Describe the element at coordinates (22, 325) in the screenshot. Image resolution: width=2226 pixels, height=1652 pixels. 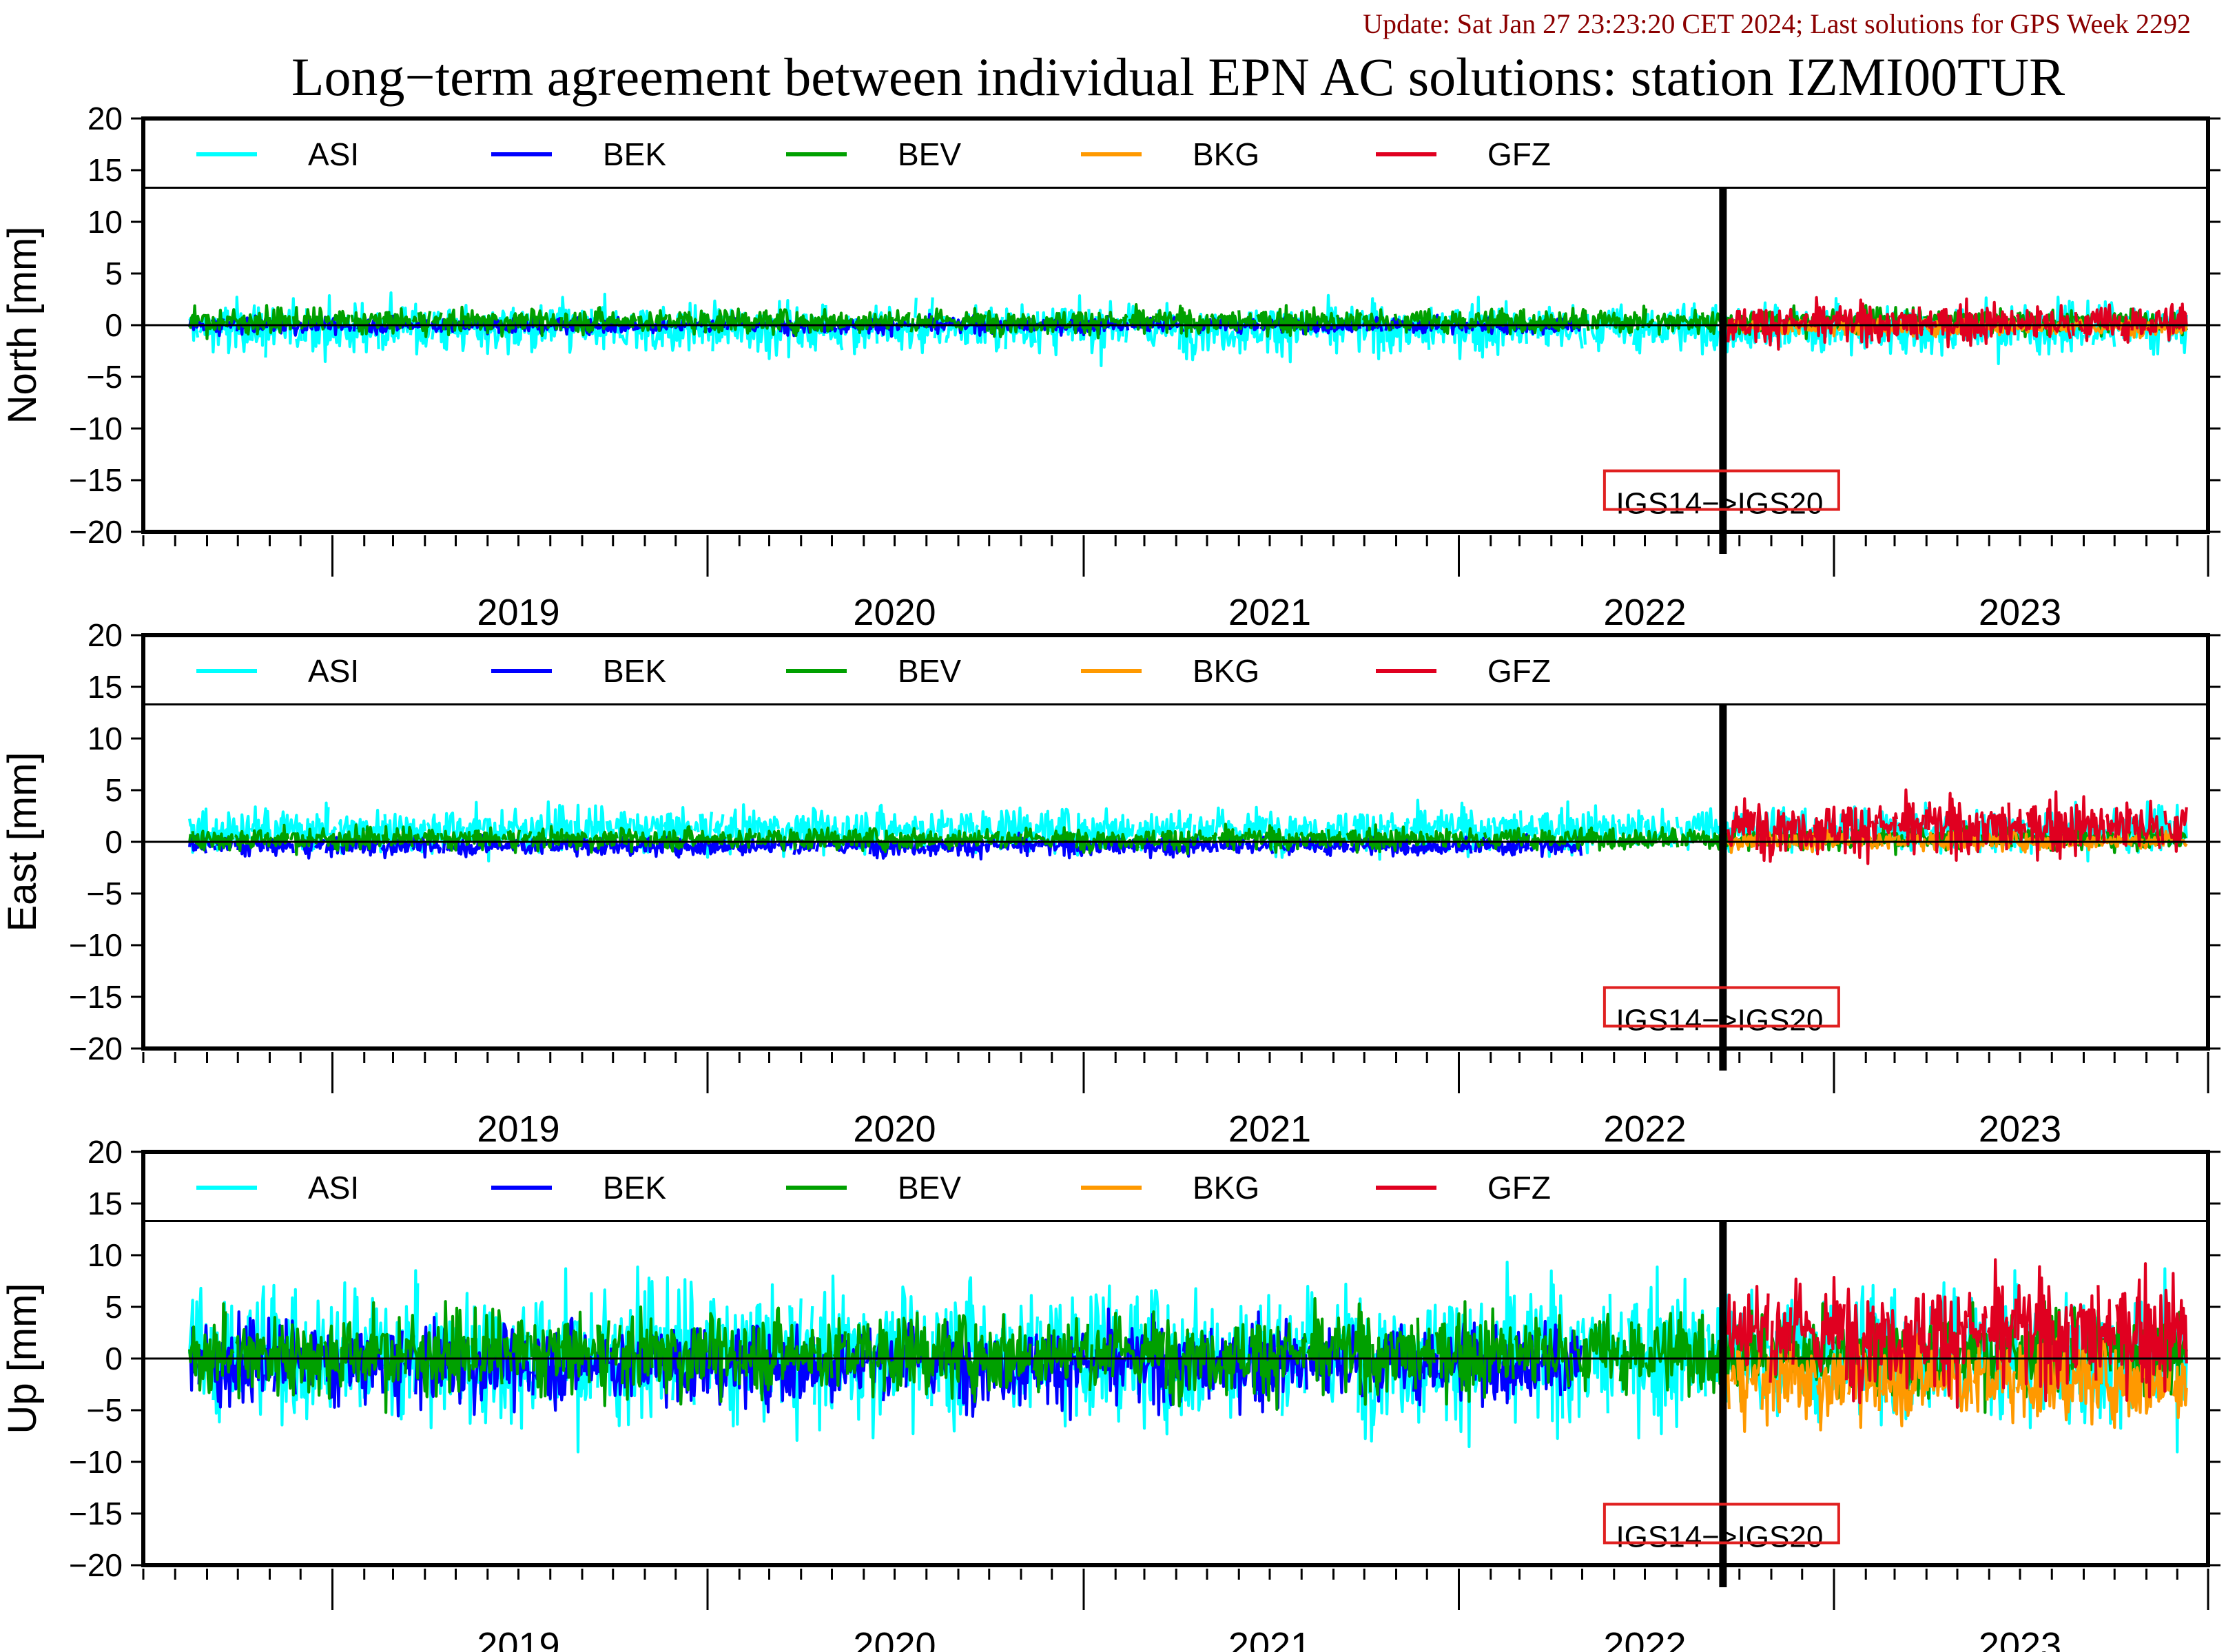
I see `y-axis-label: North [mm]` at that location.